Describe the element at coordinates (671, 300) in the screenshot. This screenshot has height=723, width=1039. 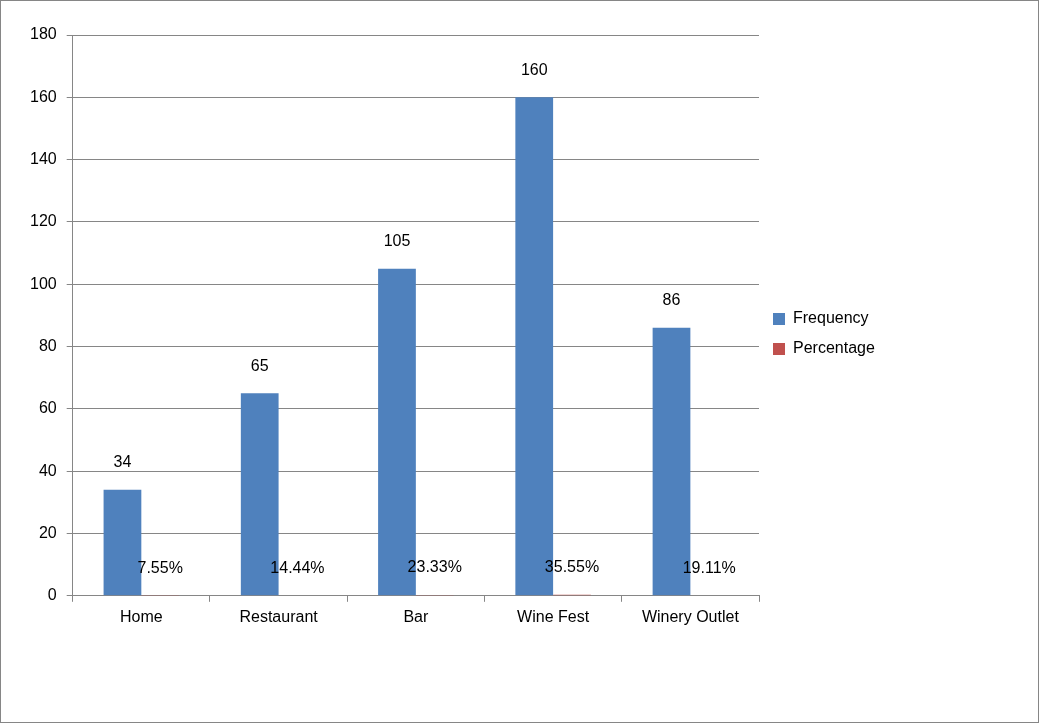
I see `data-label: 86` at that location.